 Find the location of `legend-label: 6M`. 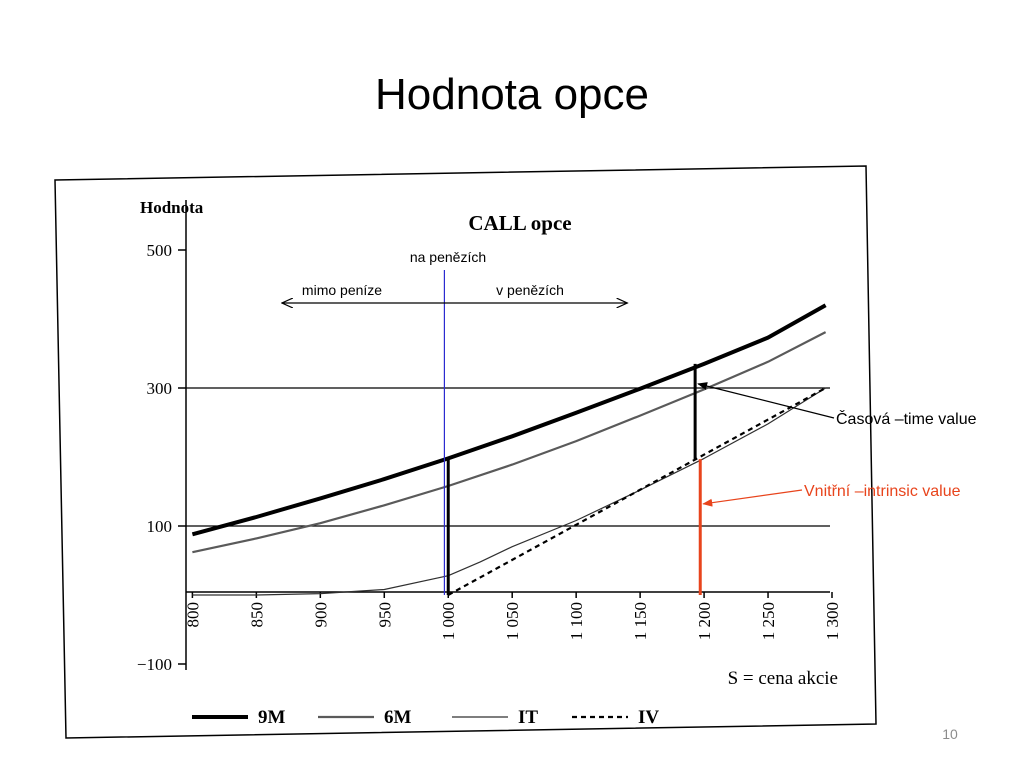

legend-label: 6M is located at coordinates (398, 717).